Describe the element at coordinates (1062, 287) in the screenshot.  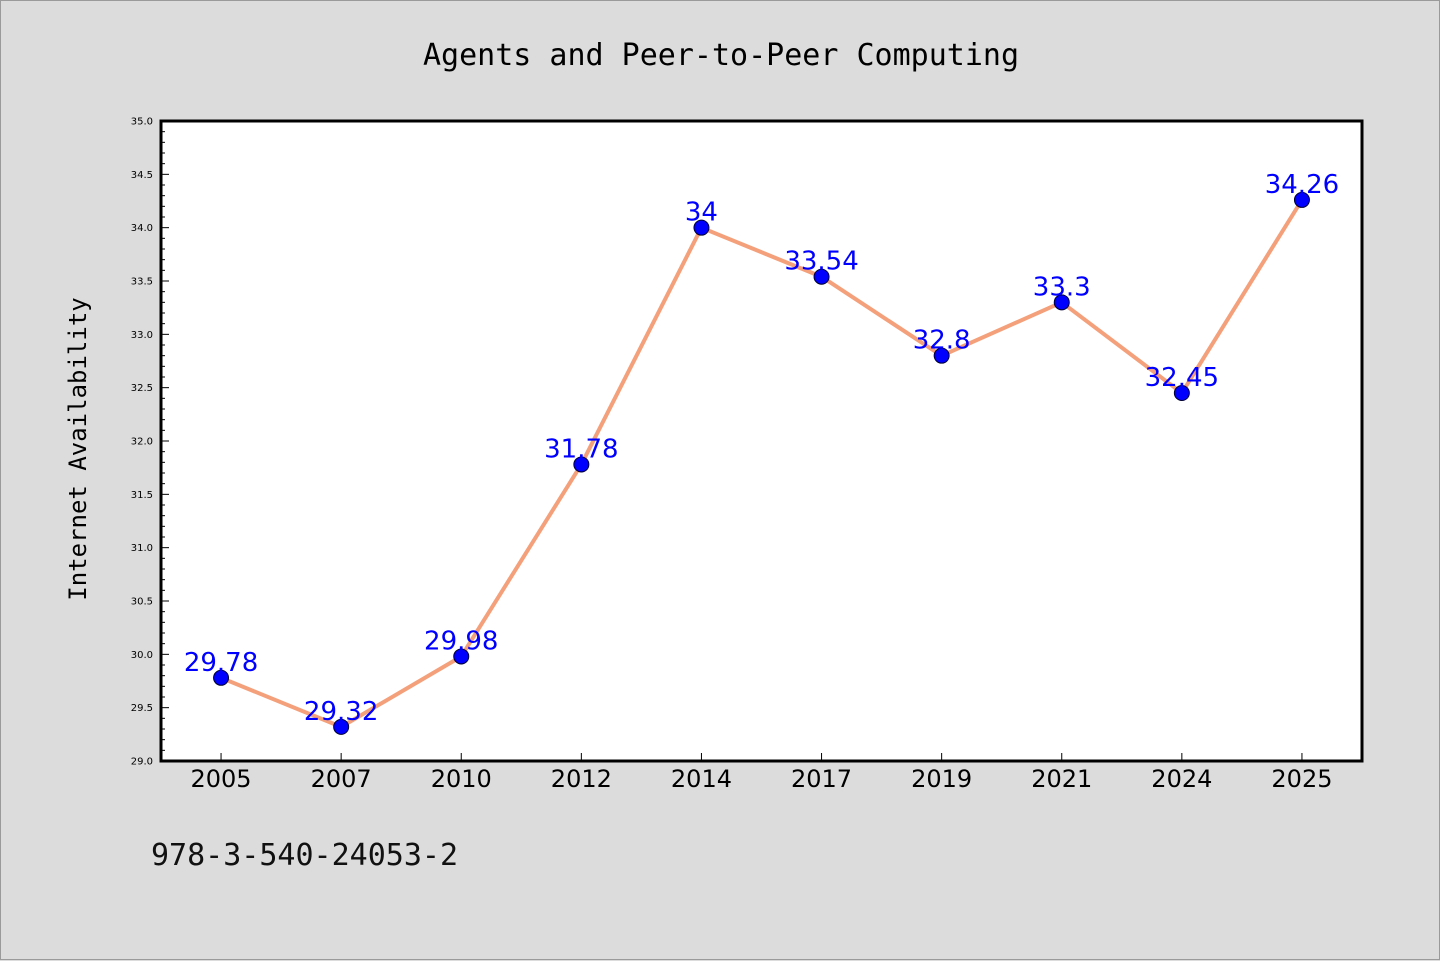
I see `data-label-2021: 33.3` at that location.